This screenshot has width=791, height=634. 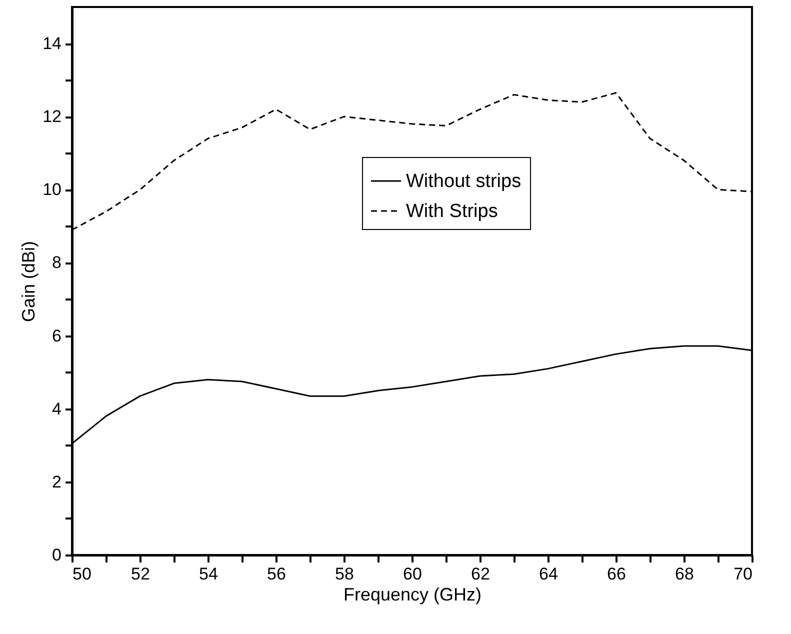 I want to click on legend-label: With Strips, so click(x=452, y=211).